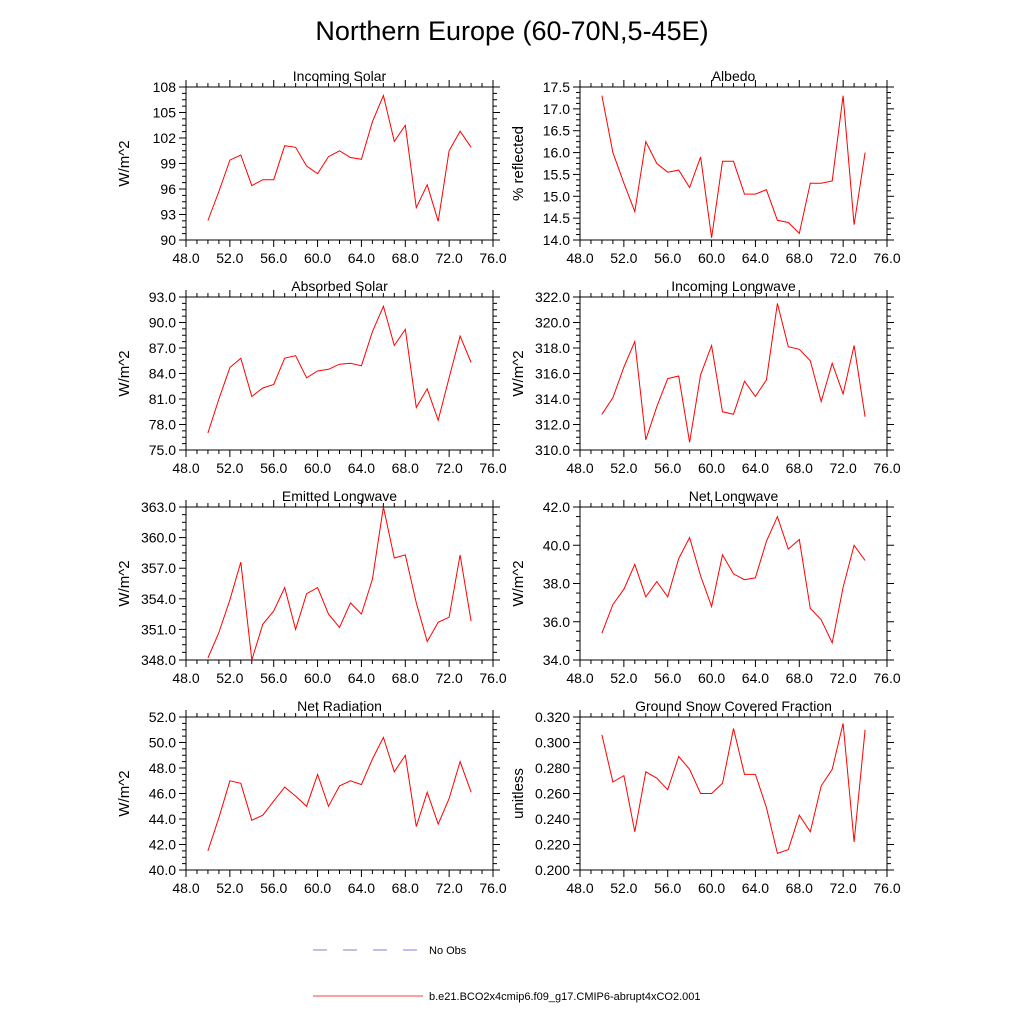 The image size is (1024, 1024). Describe the element at coordinates (711, 678) in the screenshot. I see `net-longwave-xtick-label: 60.0` at that location.